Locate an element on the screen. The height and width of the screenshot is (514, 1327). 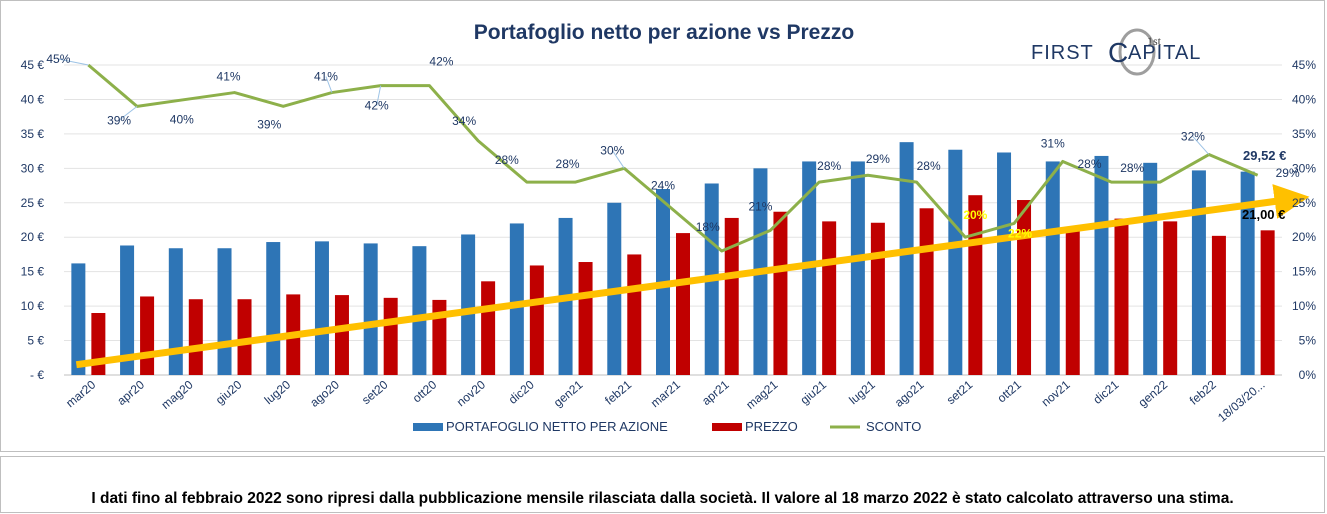
x-tick-label: mar20 is located at coordinates (80, 393).